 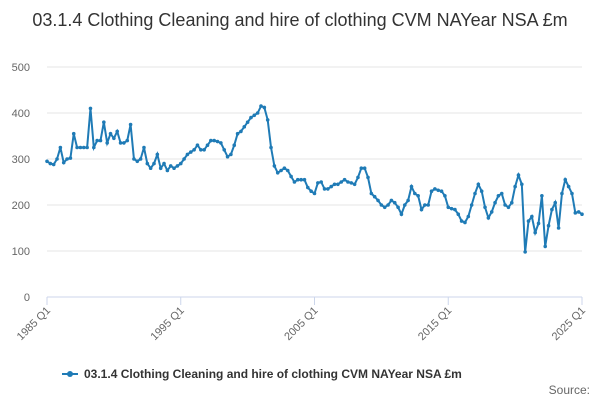 I want to click on x-tick-label: 1985 Q1, so click(x=34, y=324).